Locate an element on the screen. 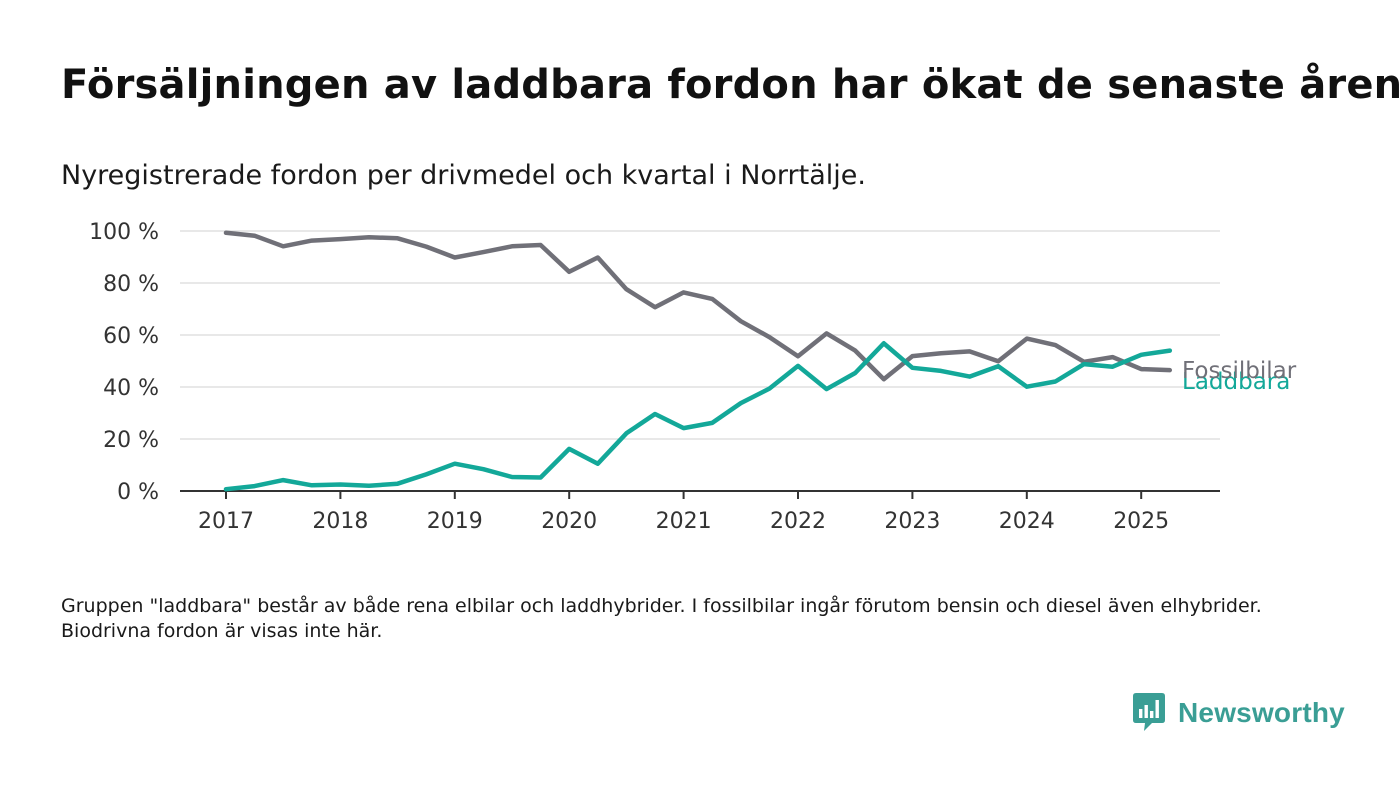 This screenshot has height=793, width=1400. series-label-fossilbilar: Fossilbilar is located at coordinates (1239, 371).